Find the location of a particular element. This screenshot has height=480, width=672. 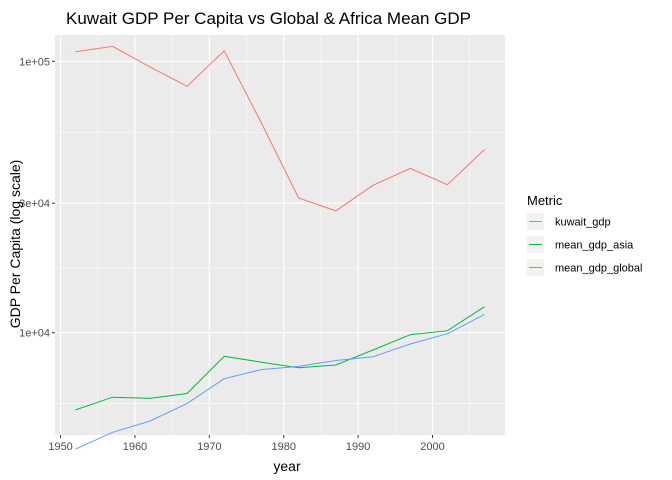

x-tick-label: 1960 is located at coordinates (135, 447).